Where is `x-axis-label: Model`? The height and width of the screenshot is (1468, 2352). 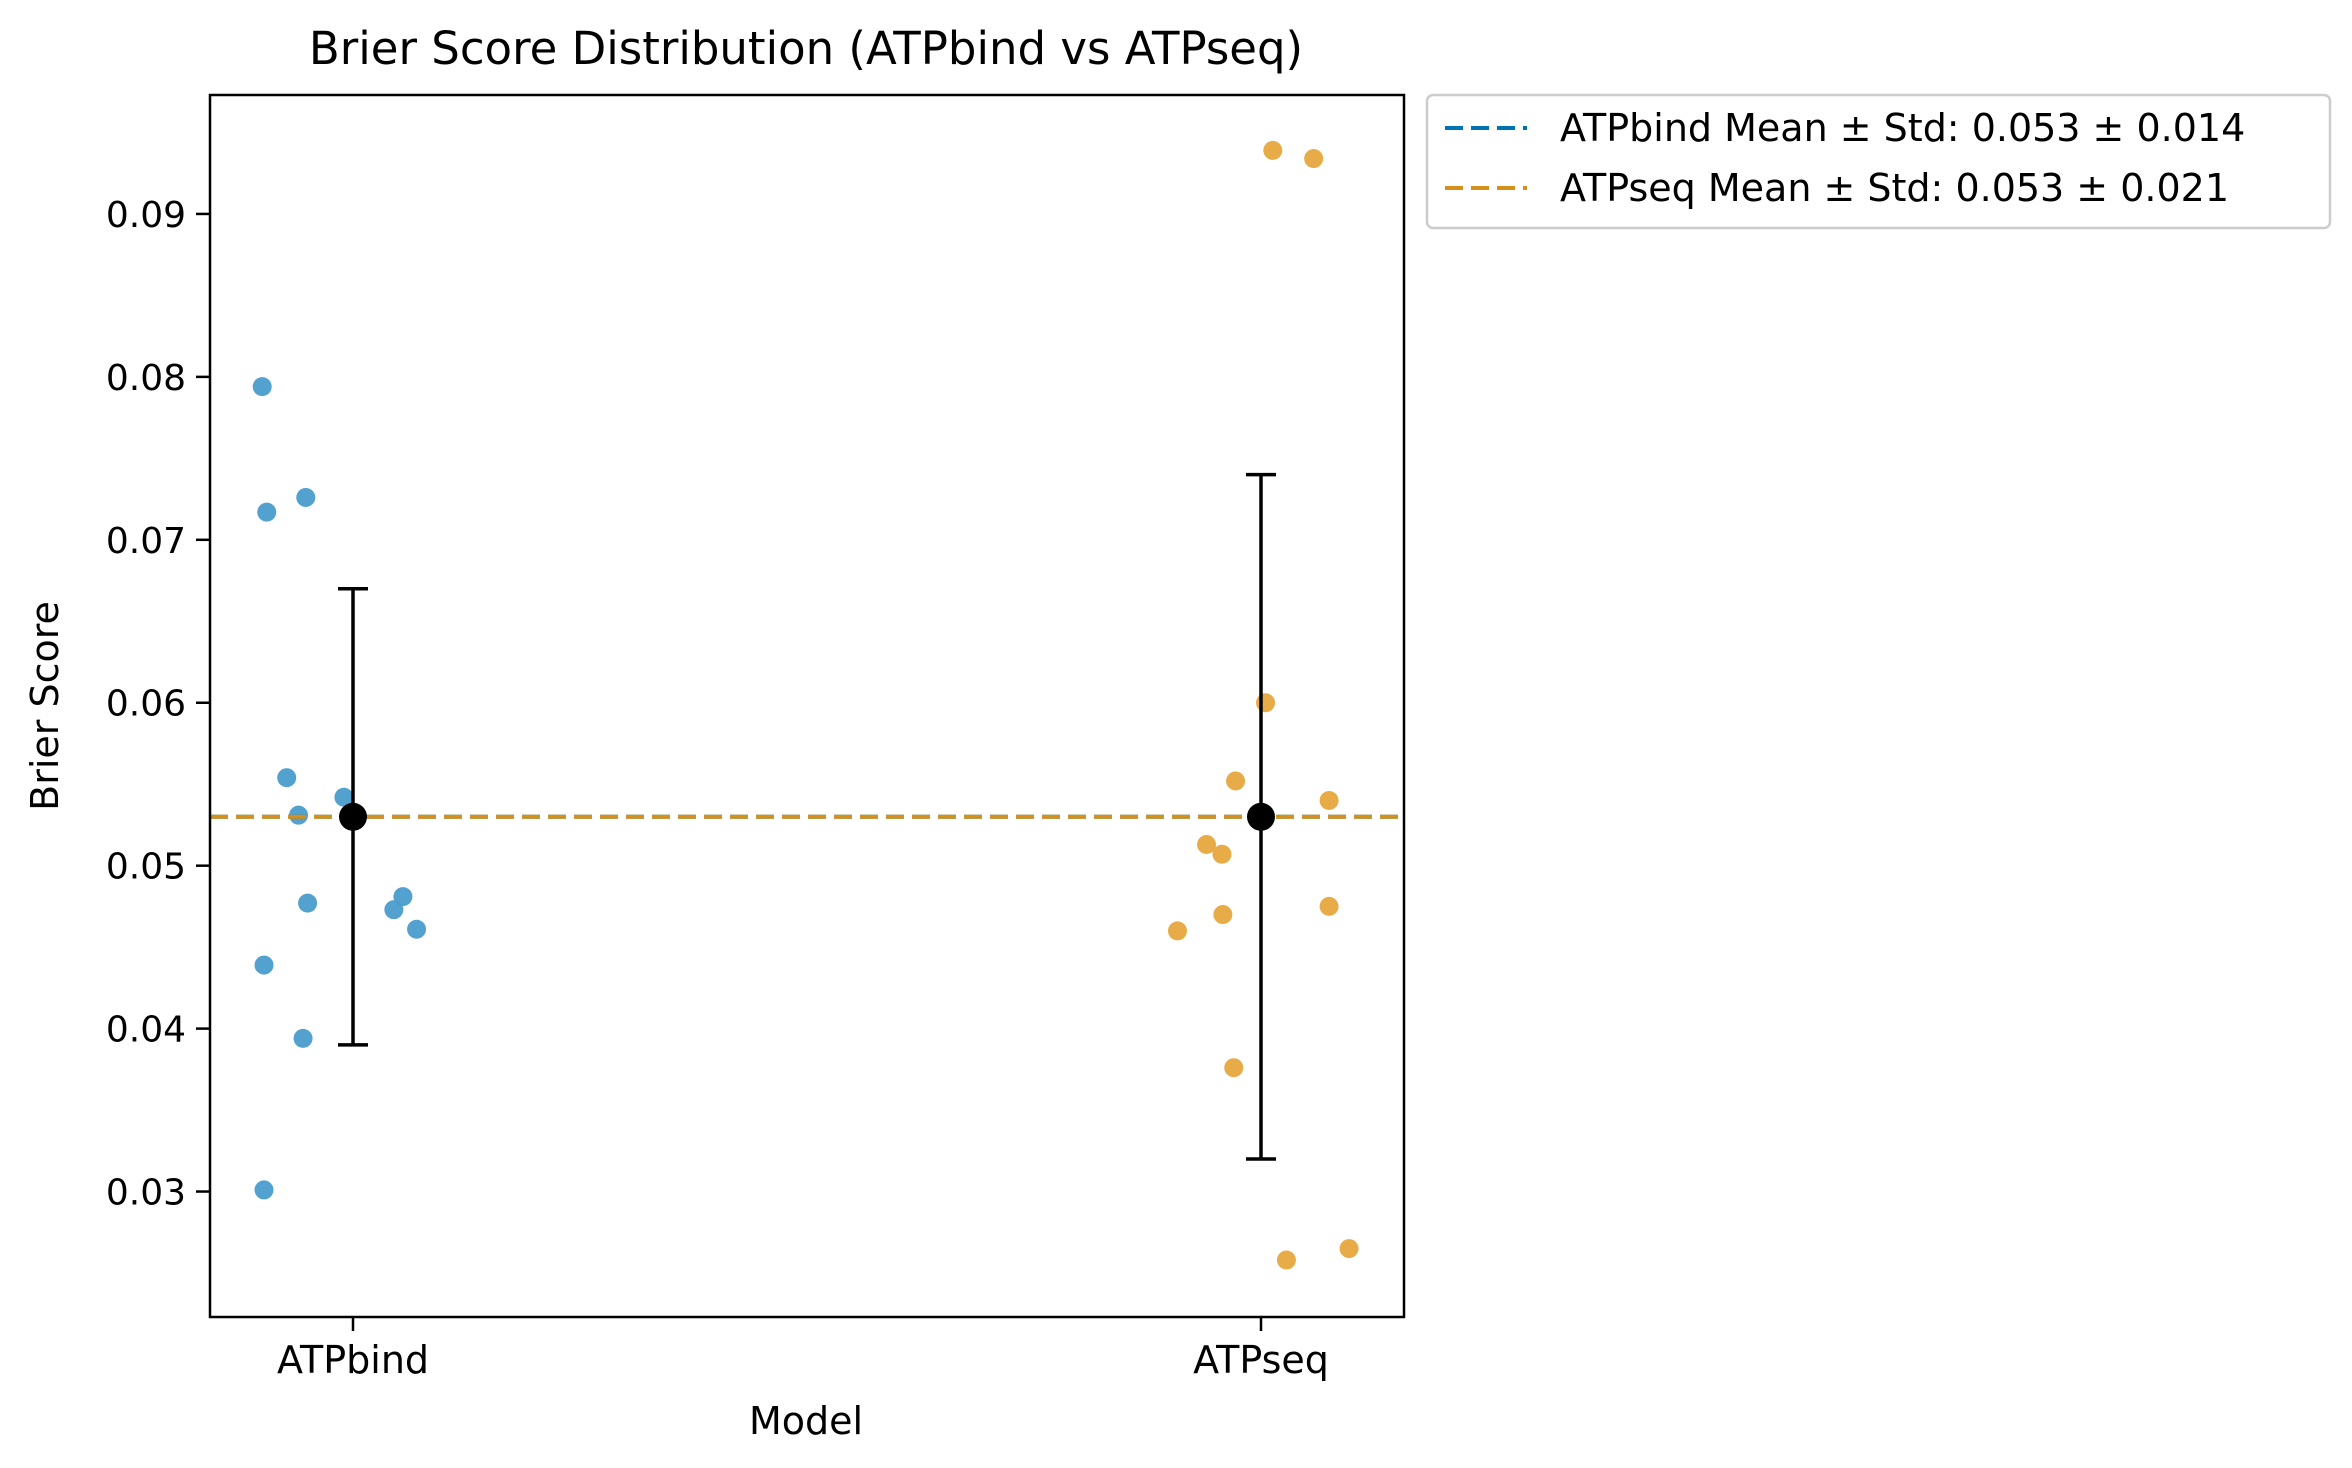 x-axis-label: Model is located at coordinates (806, 1421).